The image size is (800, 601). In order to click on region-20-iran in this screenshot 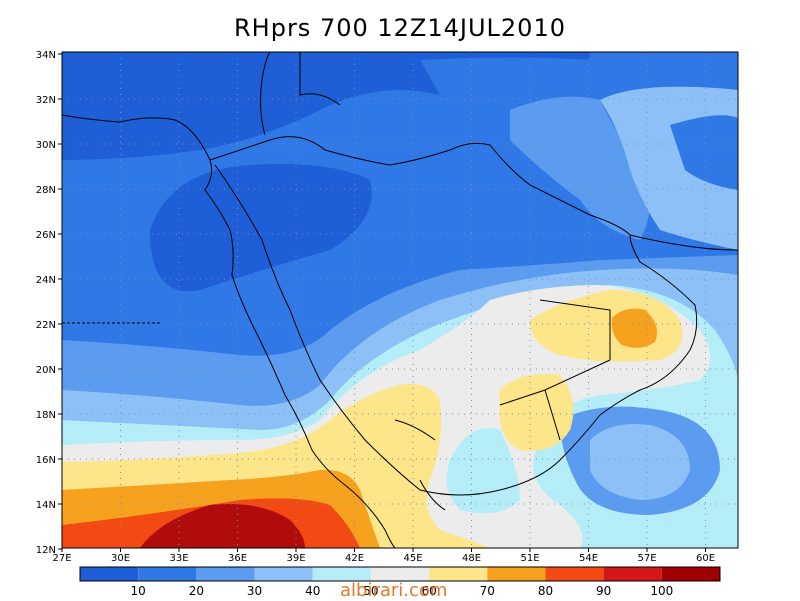, I will do `click(704, 152)`.